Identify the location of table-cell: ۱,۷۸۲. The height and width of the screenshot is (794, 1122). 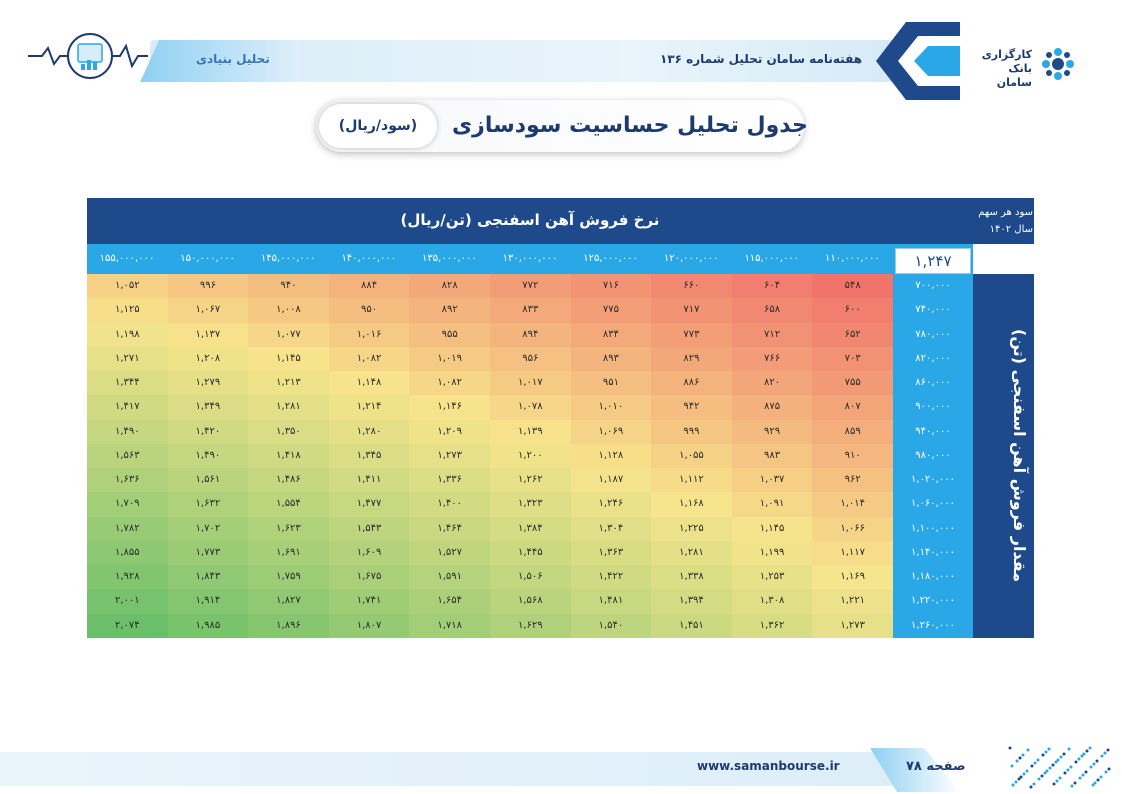
(127, 528).